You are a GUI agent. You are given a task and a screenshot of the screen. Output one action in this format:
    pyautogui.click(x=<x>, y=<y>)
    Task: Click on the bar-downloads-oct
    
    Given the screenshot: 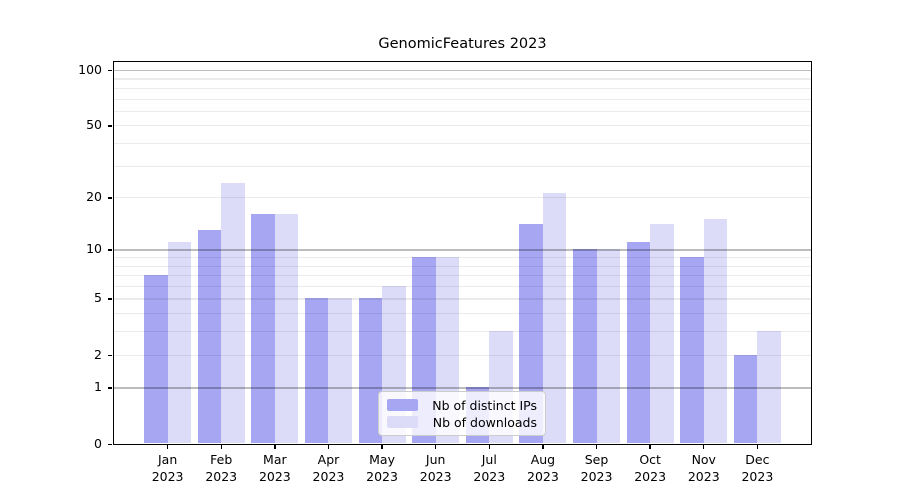 What is the action you would take?
    pyautogui.click(x=662, y=334)
    